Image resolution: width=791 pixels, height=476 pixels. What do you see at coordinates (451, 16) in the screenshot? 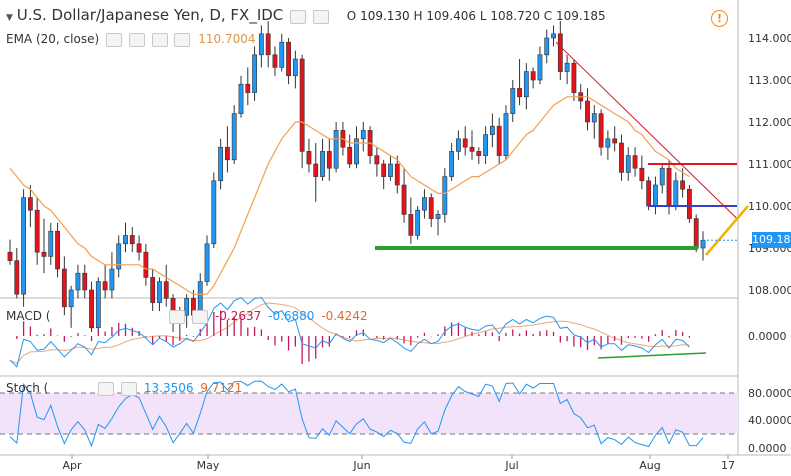
I see `h-value: 109.406` at bounding box center [451, 16].